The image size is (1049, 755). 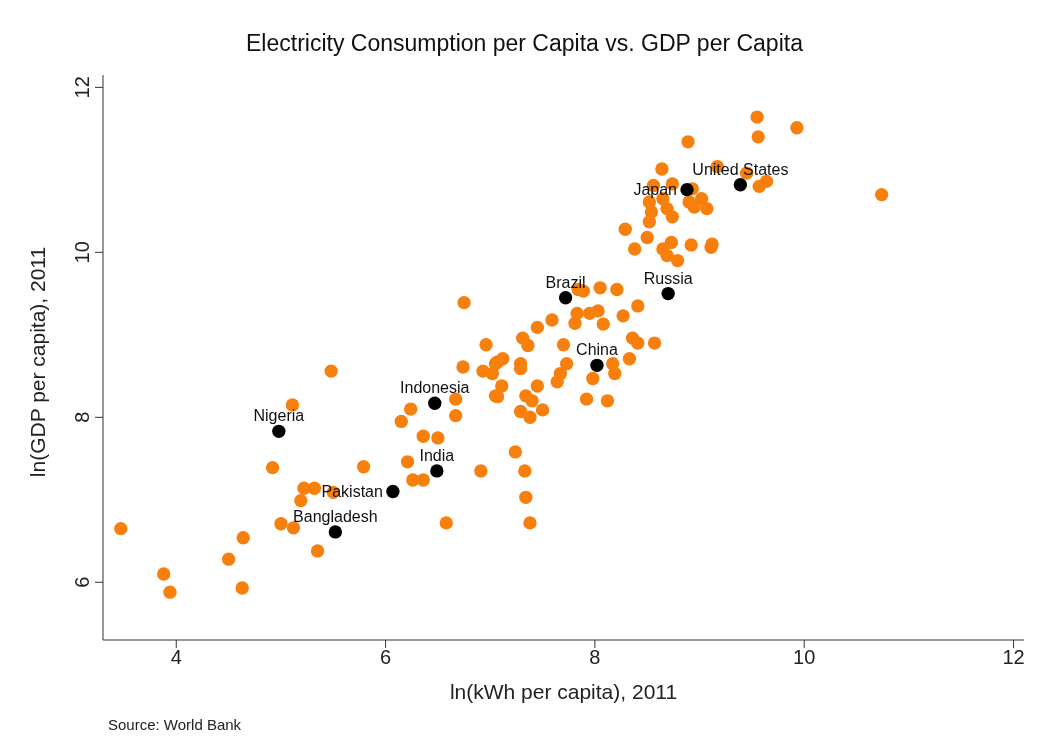 What do you see at coordinates (437, 455) in the screenshot?
I see `annotation: India` at bounding box center [437, 455].